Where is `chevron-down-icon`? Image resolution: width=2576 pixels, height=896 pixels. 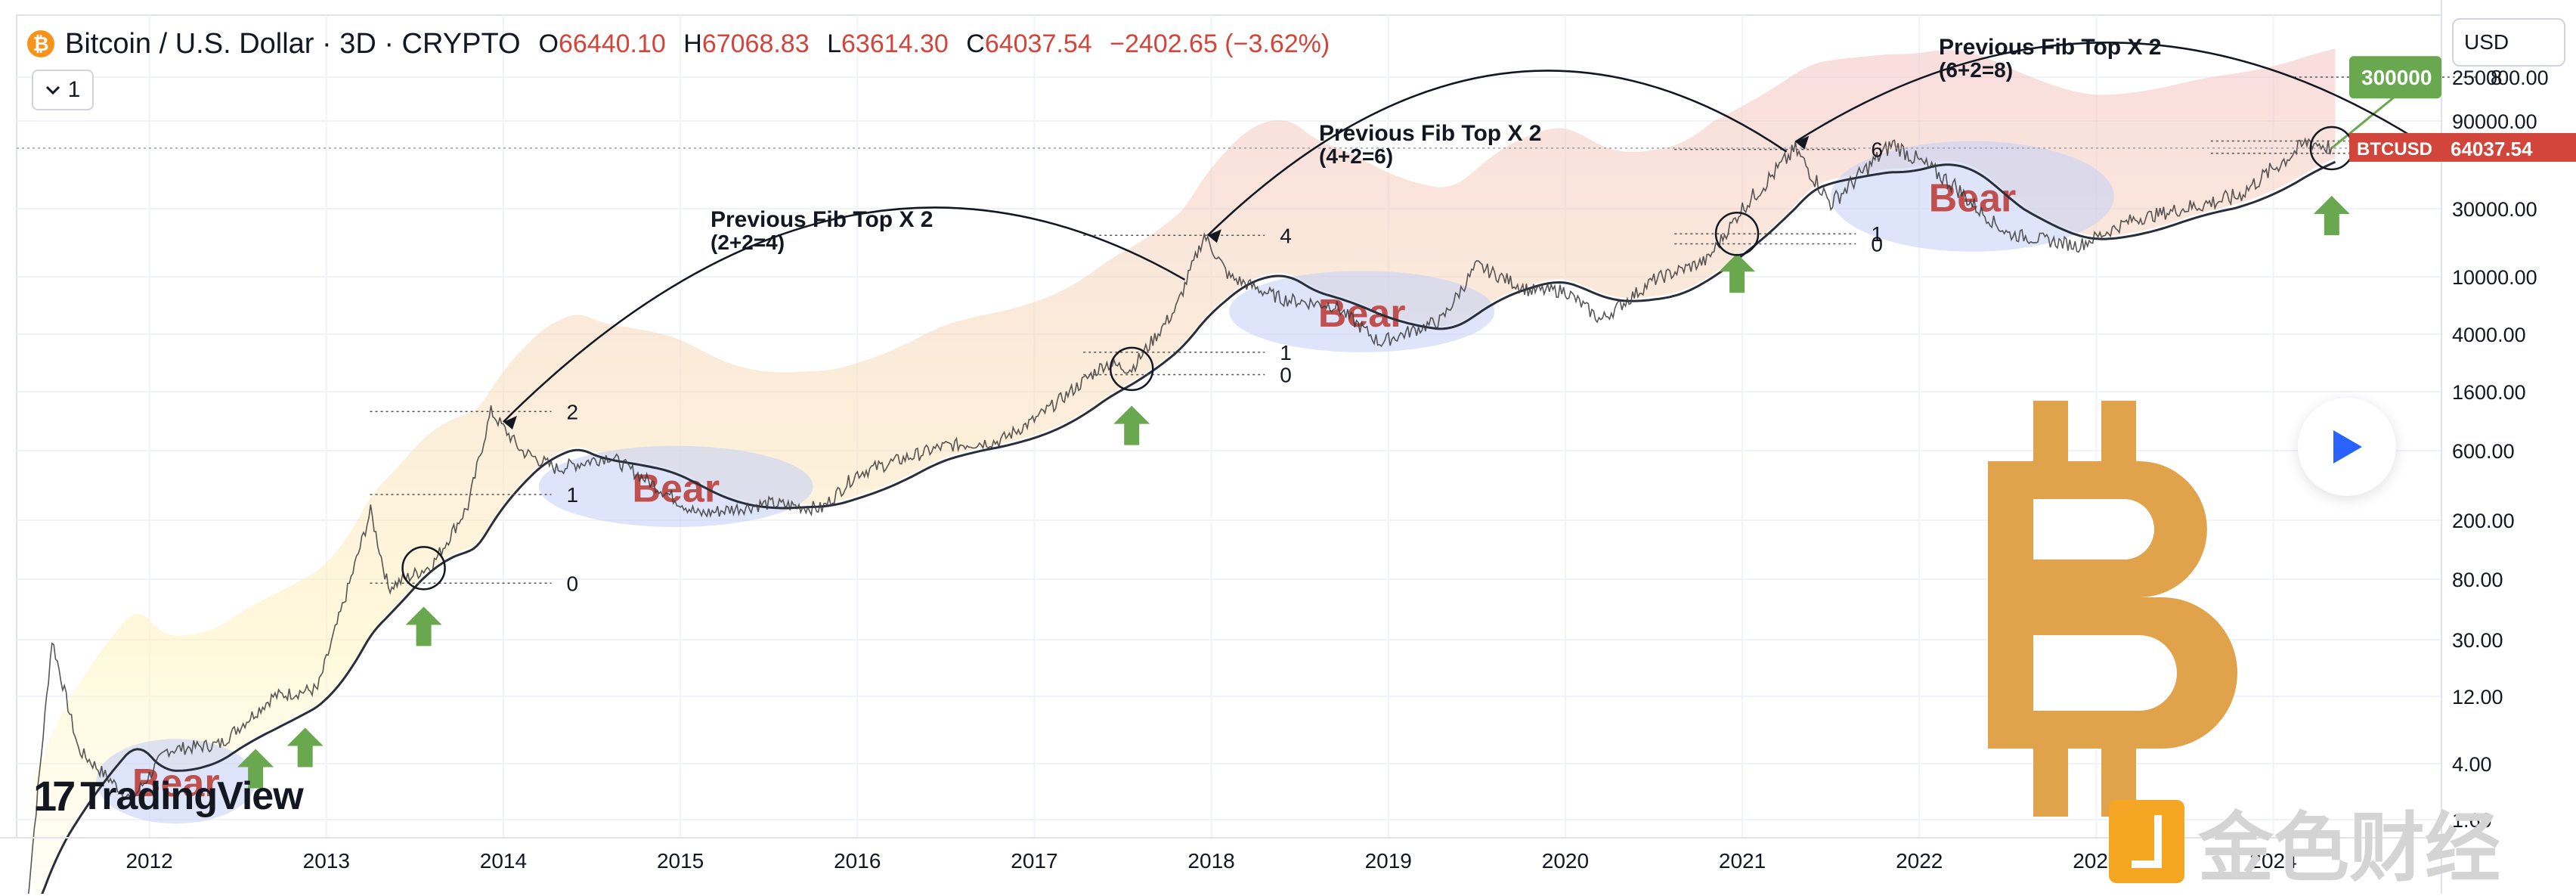 chevron-down-icon is located at coordinates (53, 90).